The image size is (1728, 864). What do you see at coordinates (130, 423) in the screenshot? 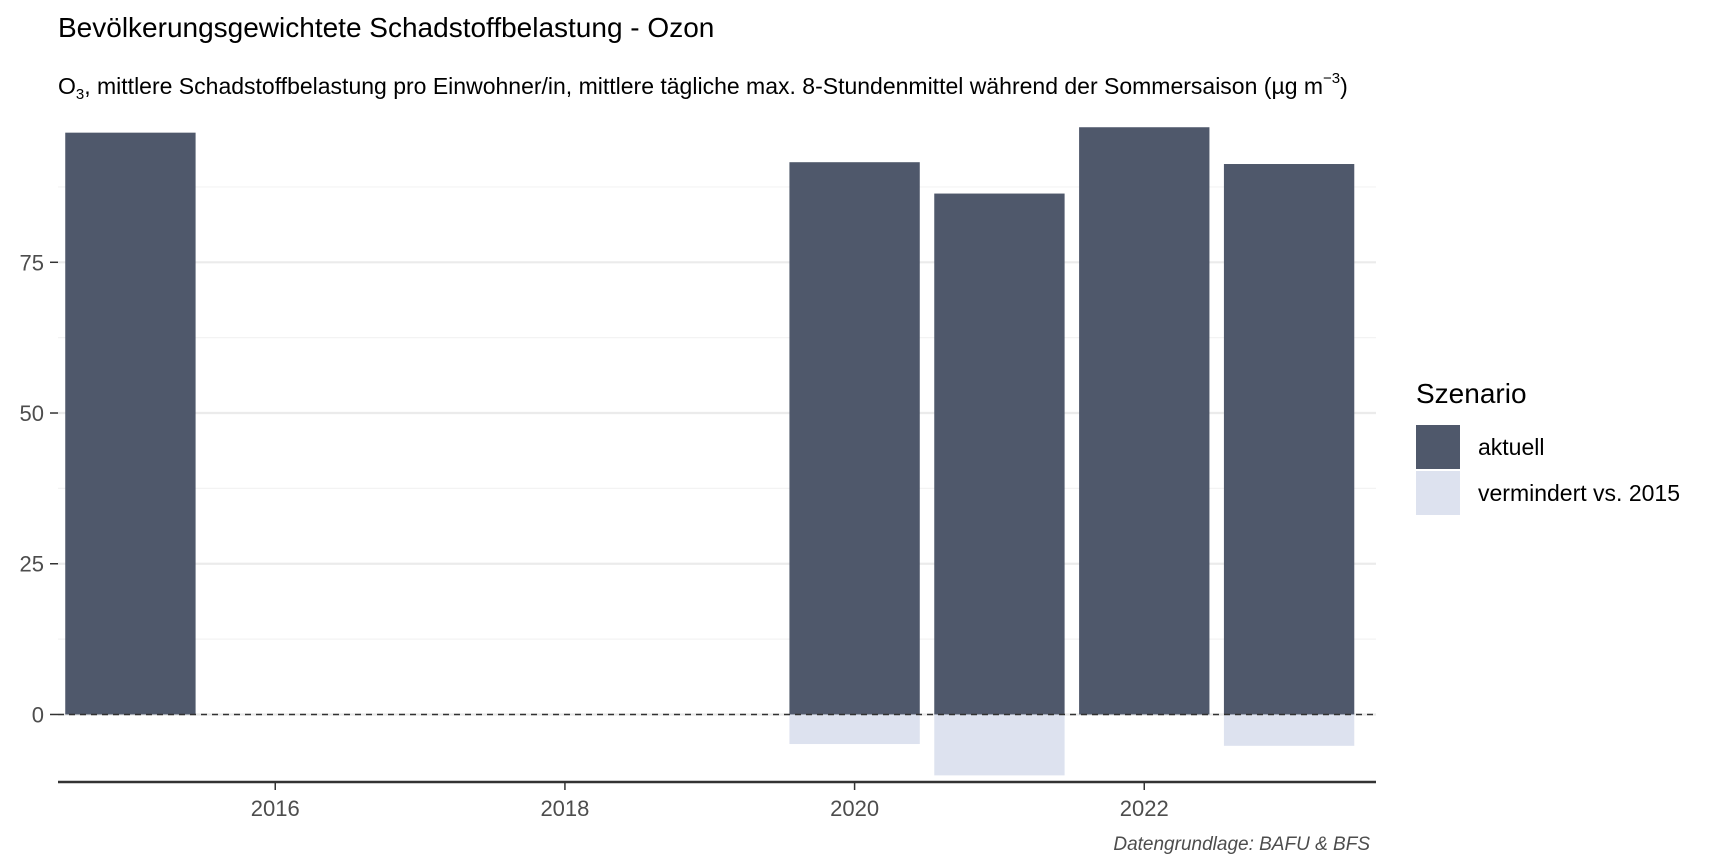
I see `bar-aktuell-2015` at bounding box center [130, 423].